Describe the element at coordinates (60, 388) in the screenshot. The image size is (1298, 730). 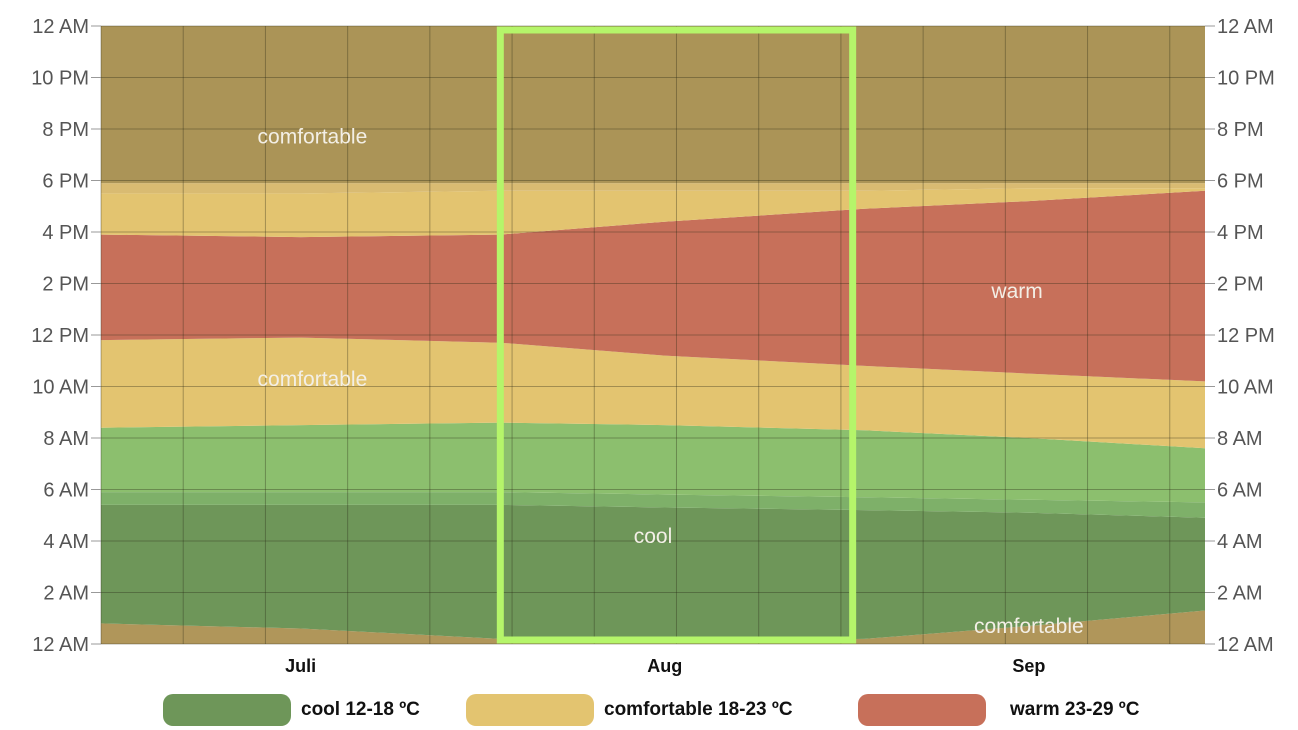
I see `y-tick-label-left-5: 10 AM` at that location.